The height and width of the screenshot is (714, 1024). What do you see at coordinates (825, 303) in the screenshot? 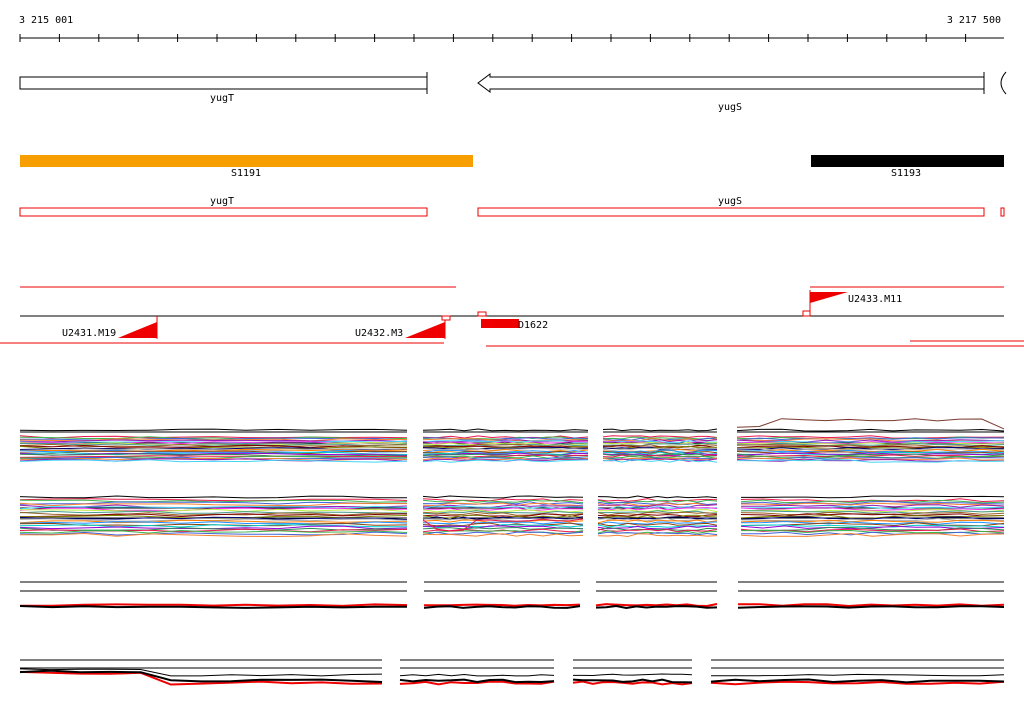
I see `terminator-u2433` at bounding box center [825, 303].